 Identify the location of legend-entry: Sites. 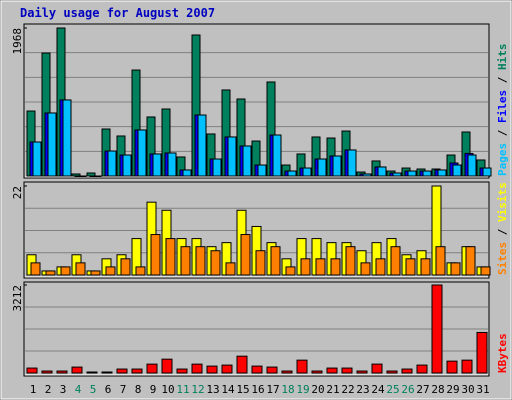
(502, 258).